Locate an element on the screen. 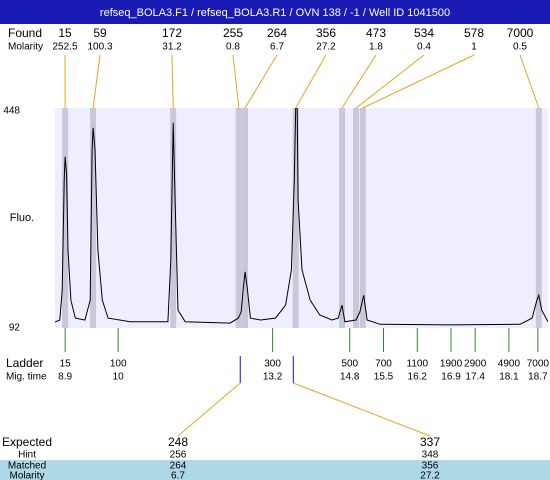  found-size: 356 is located at coordinates (326, 33).